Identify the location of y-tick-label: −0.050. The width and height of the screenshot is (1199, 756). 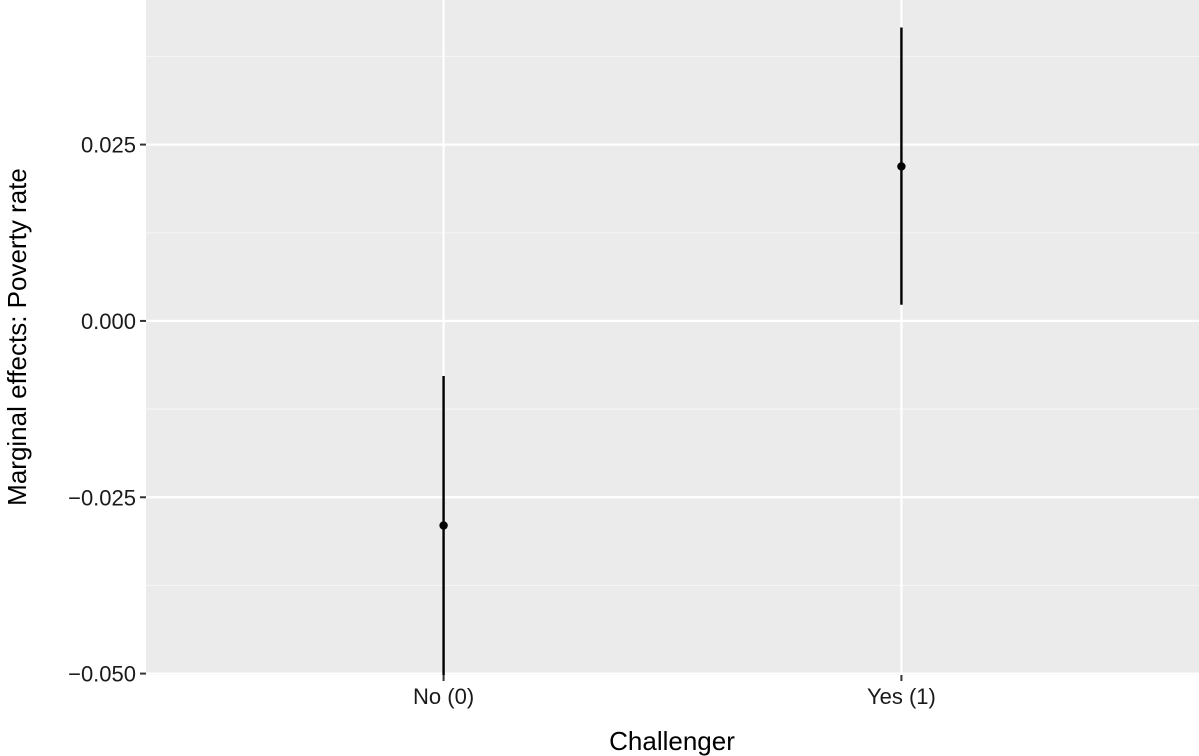
(102, 674).